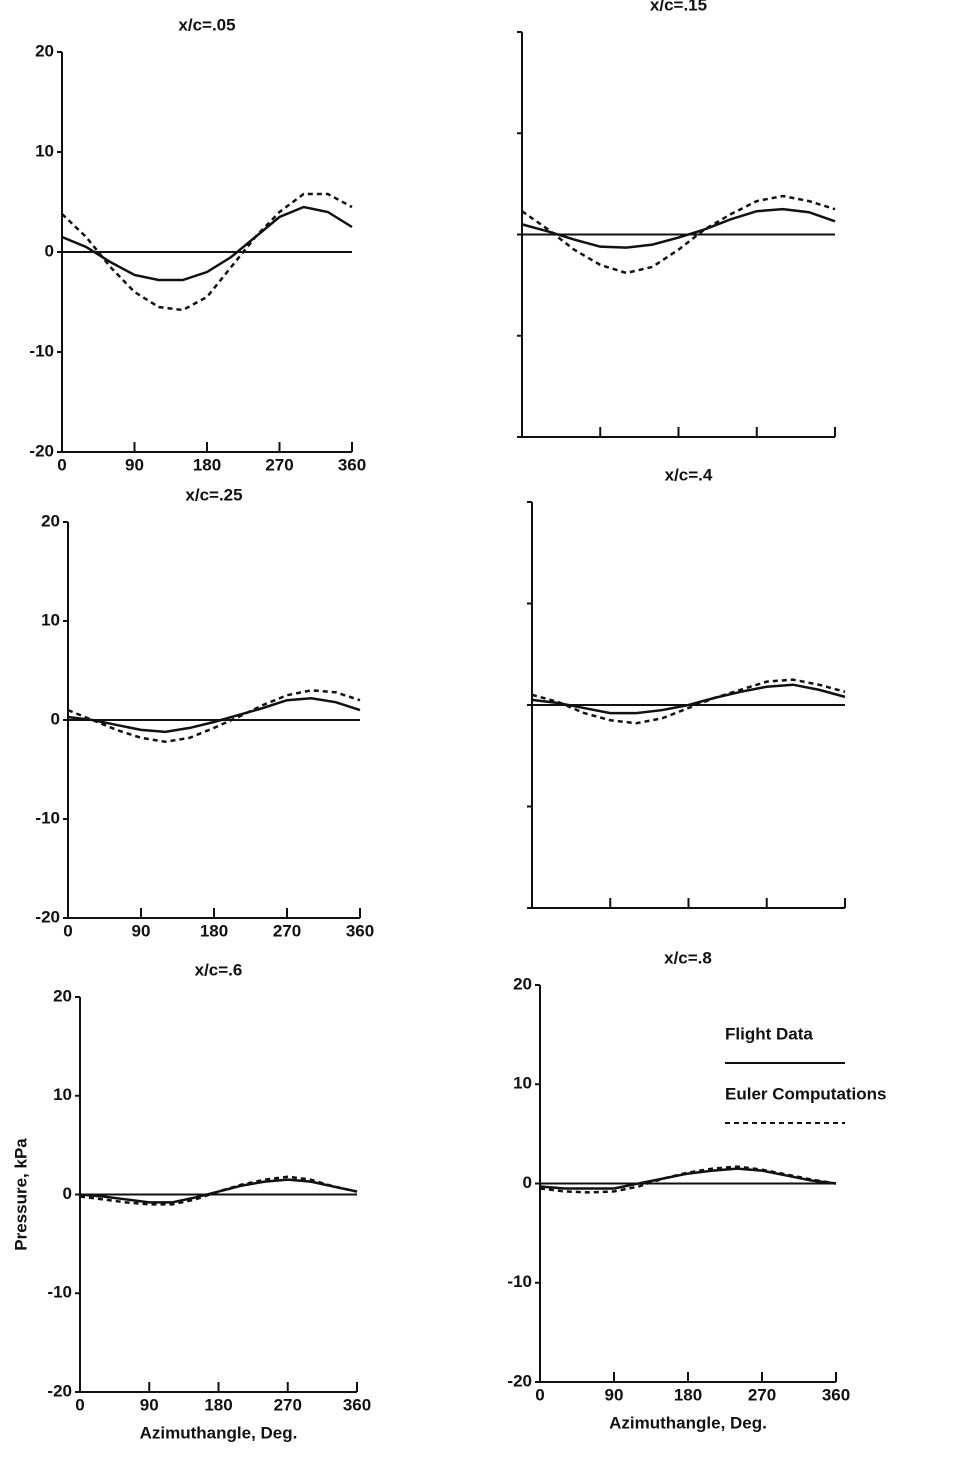  What do you see at coordinates (219, 969) in the screenshot?
I see `panel-title: x/c=.6` at bounding box center [219, 969].